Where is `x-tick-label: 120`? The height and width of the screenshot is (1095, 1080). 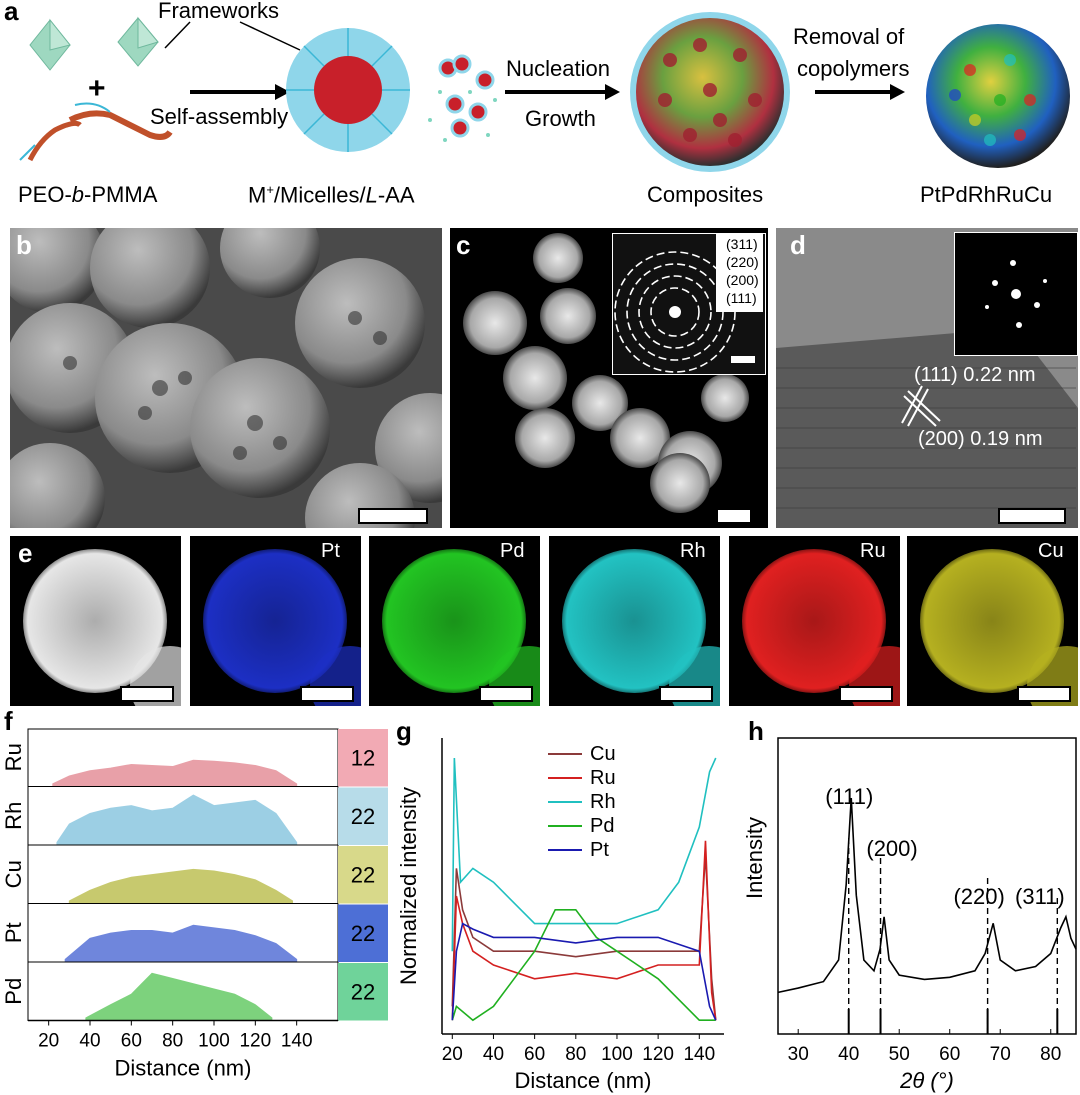 x-tick-label: 120 is located at coordinates (658, 1054).